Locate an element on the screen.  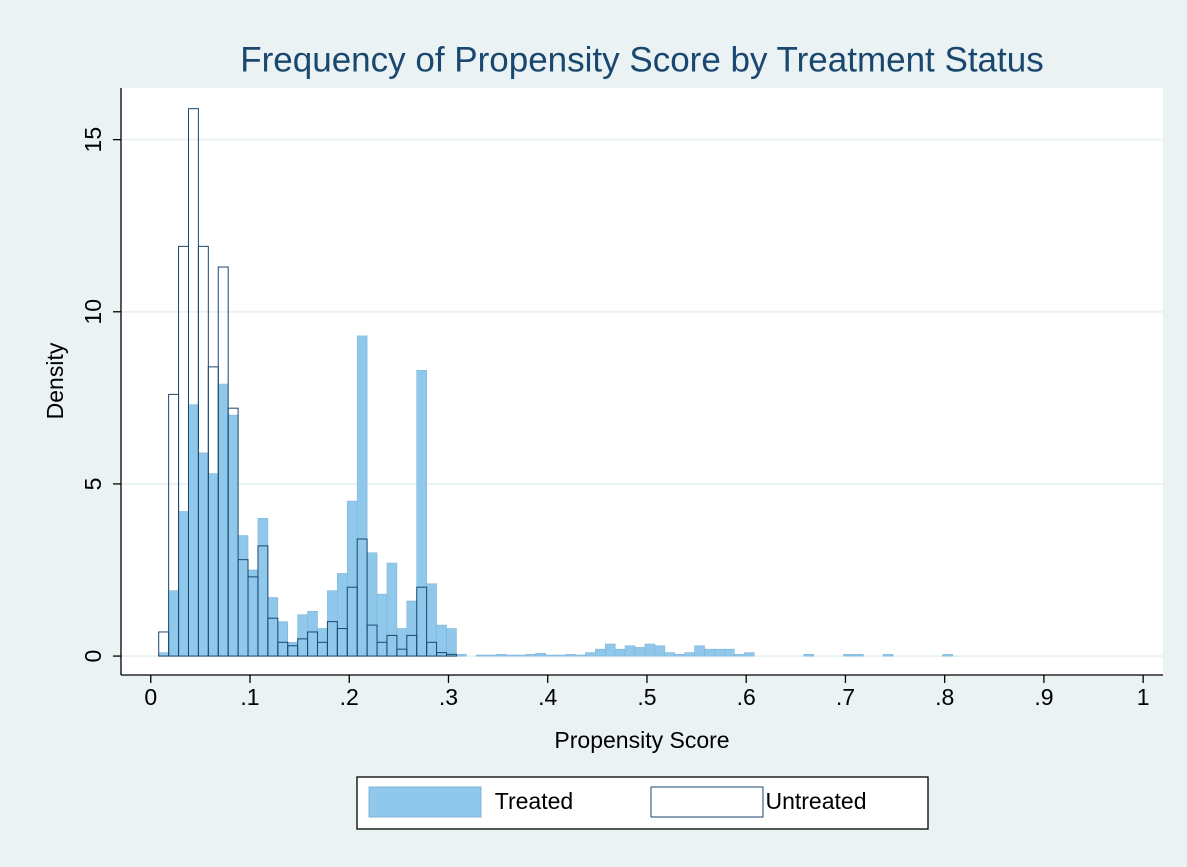
x-tick-label: .3 is located at coordinates (448, 697).